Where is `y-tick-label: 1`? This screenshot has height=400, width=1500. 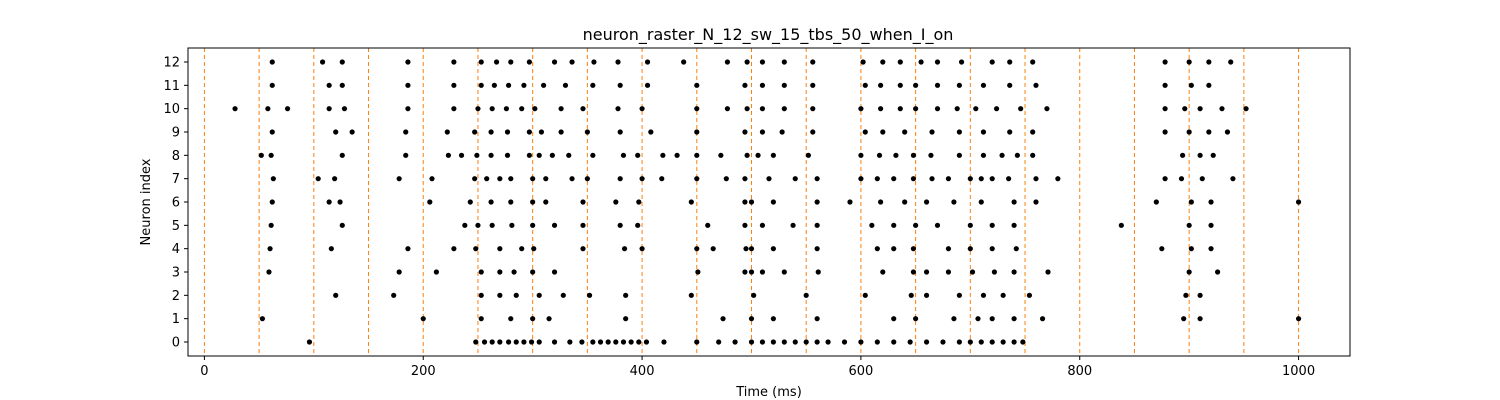
y-tick-label: 1 is located at coordinates (176, 319).